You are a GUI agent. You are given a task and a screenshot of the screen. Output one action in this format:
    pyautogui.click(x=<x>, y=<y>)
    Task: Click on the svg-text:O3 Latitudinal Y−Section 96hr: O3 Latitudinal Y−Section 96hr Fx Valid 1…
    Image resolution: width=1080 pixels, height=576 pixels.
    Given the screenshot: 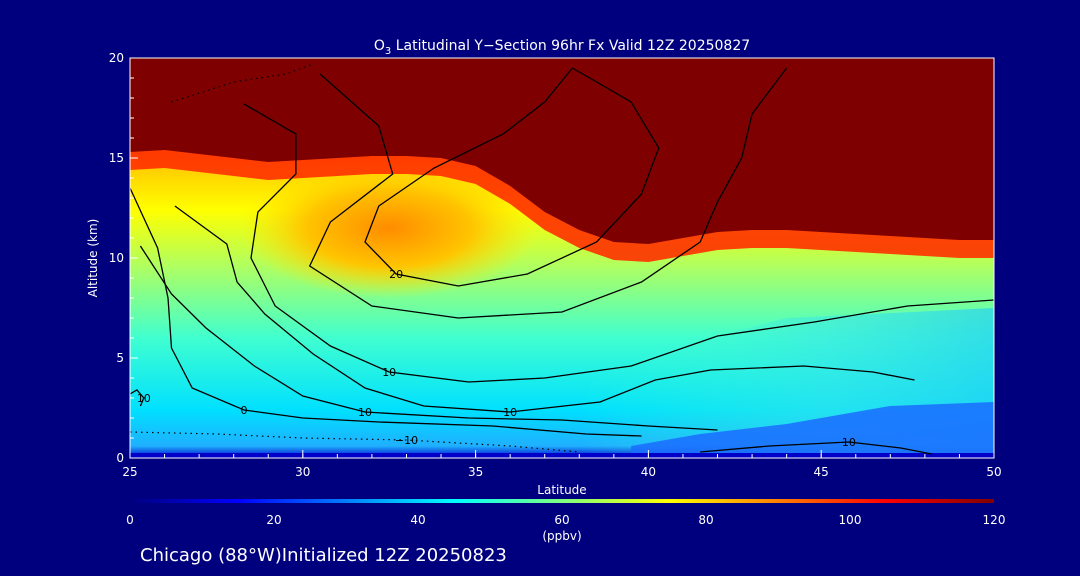 What is the action you would take?
    pyautogui.click(x=562, y=47)
    